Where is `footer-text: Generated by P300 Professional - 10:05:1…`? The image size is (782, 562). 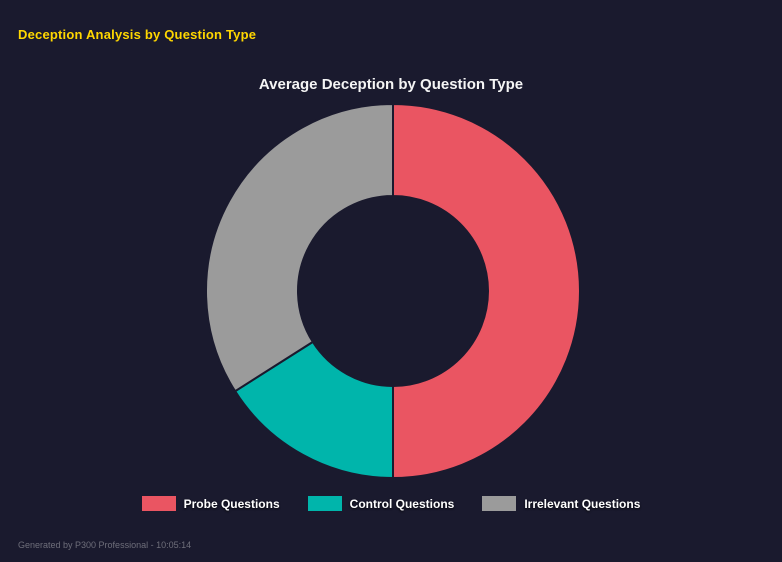
footer-text: Generated by P300 Professional - 10:05:1… is located at coordinates (105, 545).